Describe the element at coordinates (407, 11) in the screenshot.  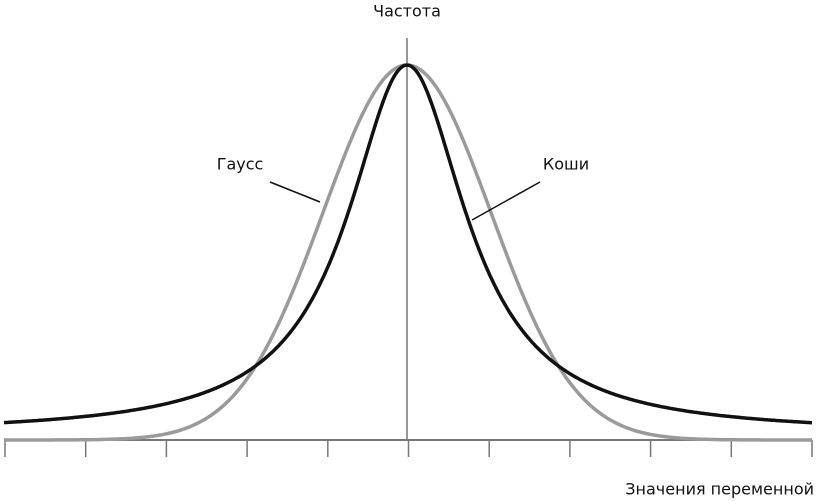
I see `y-axis-label: Частота` at that location.